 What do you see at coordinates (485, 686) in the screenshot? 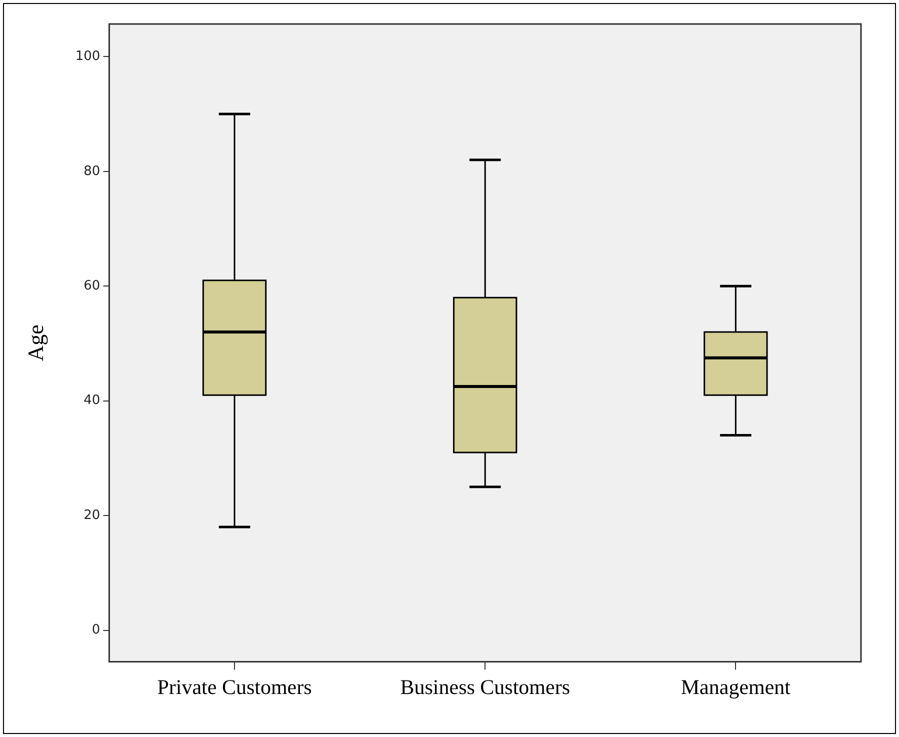
I see `x-tick-label: Business Customers` at bounding box center [485, 686].